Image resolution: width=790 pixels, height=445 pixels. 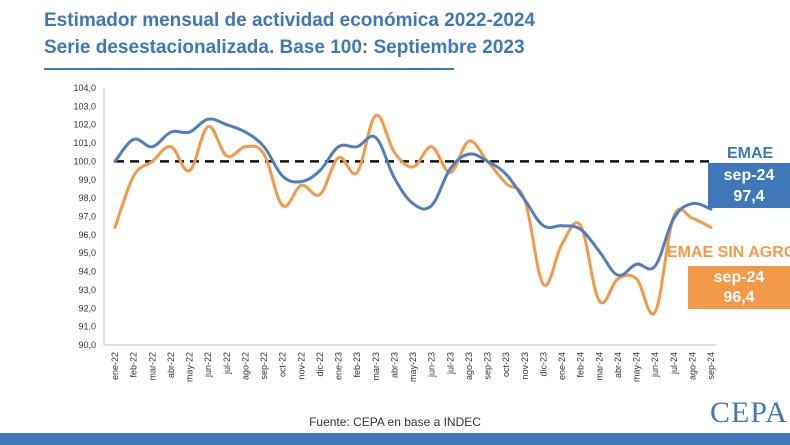 I want to click on y-tick-label: 101,0, so click(x=84, y=143).